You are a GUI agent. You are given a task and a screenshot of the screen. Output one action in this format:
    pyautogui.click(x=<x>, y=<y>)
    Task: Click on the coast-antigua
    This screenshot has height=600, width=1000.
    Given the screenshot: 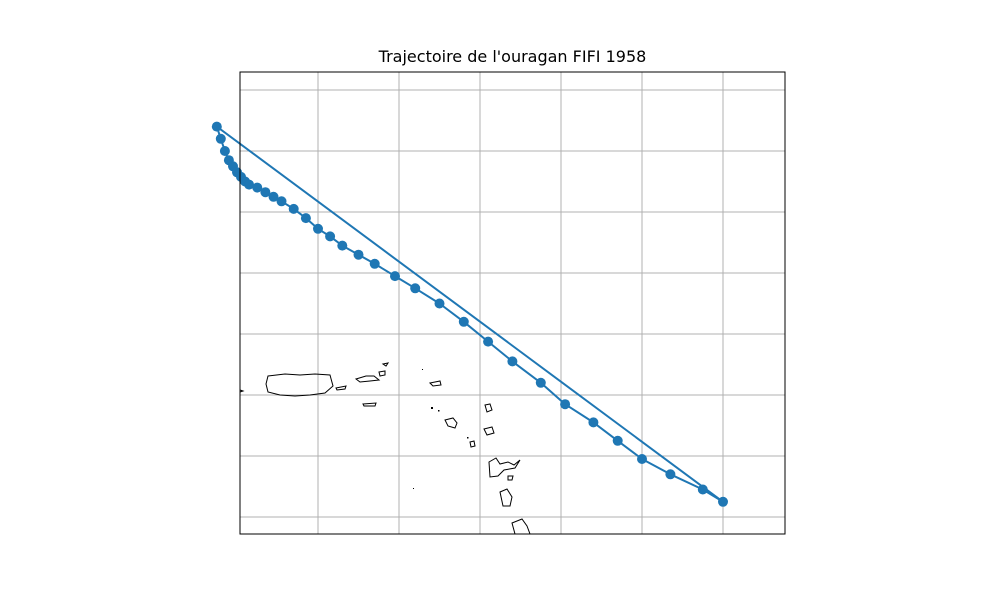 What is the action you would take?
    pyautogui.click(x=489, y=431)
    